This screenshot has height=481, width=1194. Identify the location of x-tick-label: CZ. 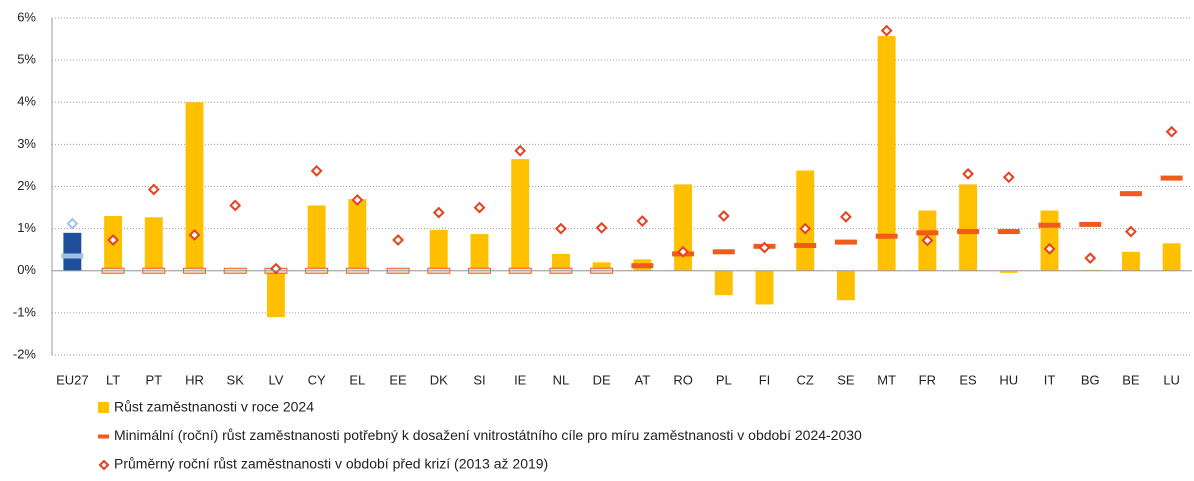
(805, 379).